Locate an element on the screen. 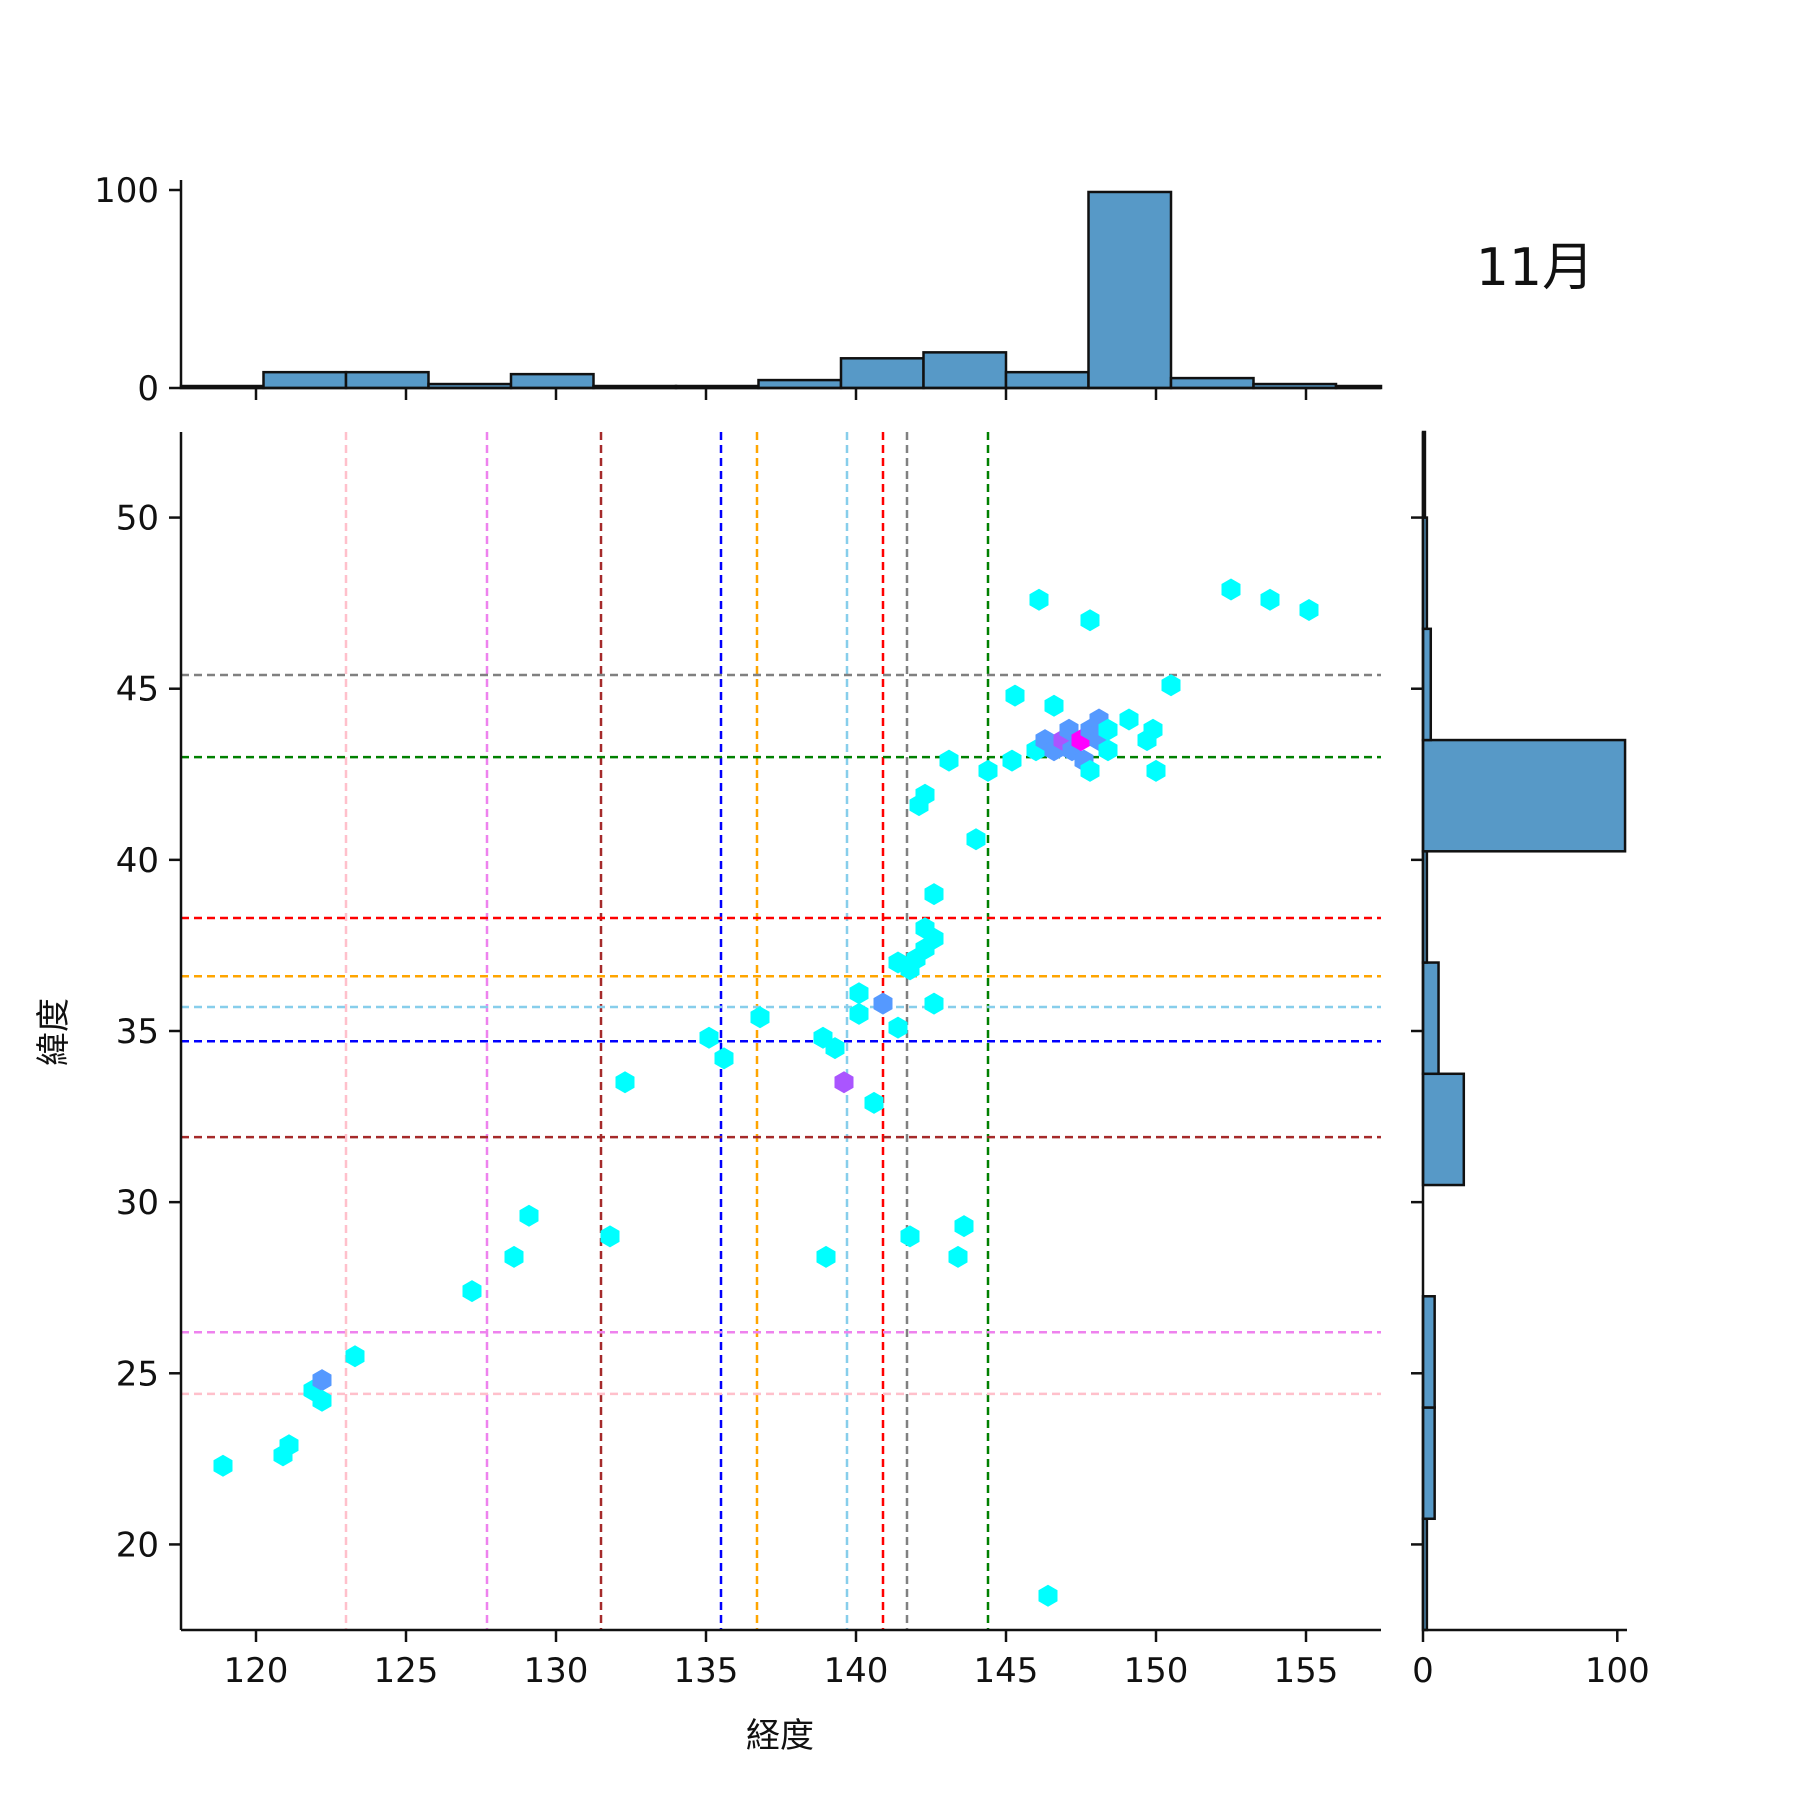  x-tick-label: 145 is located at coordinates (1006, 1671).